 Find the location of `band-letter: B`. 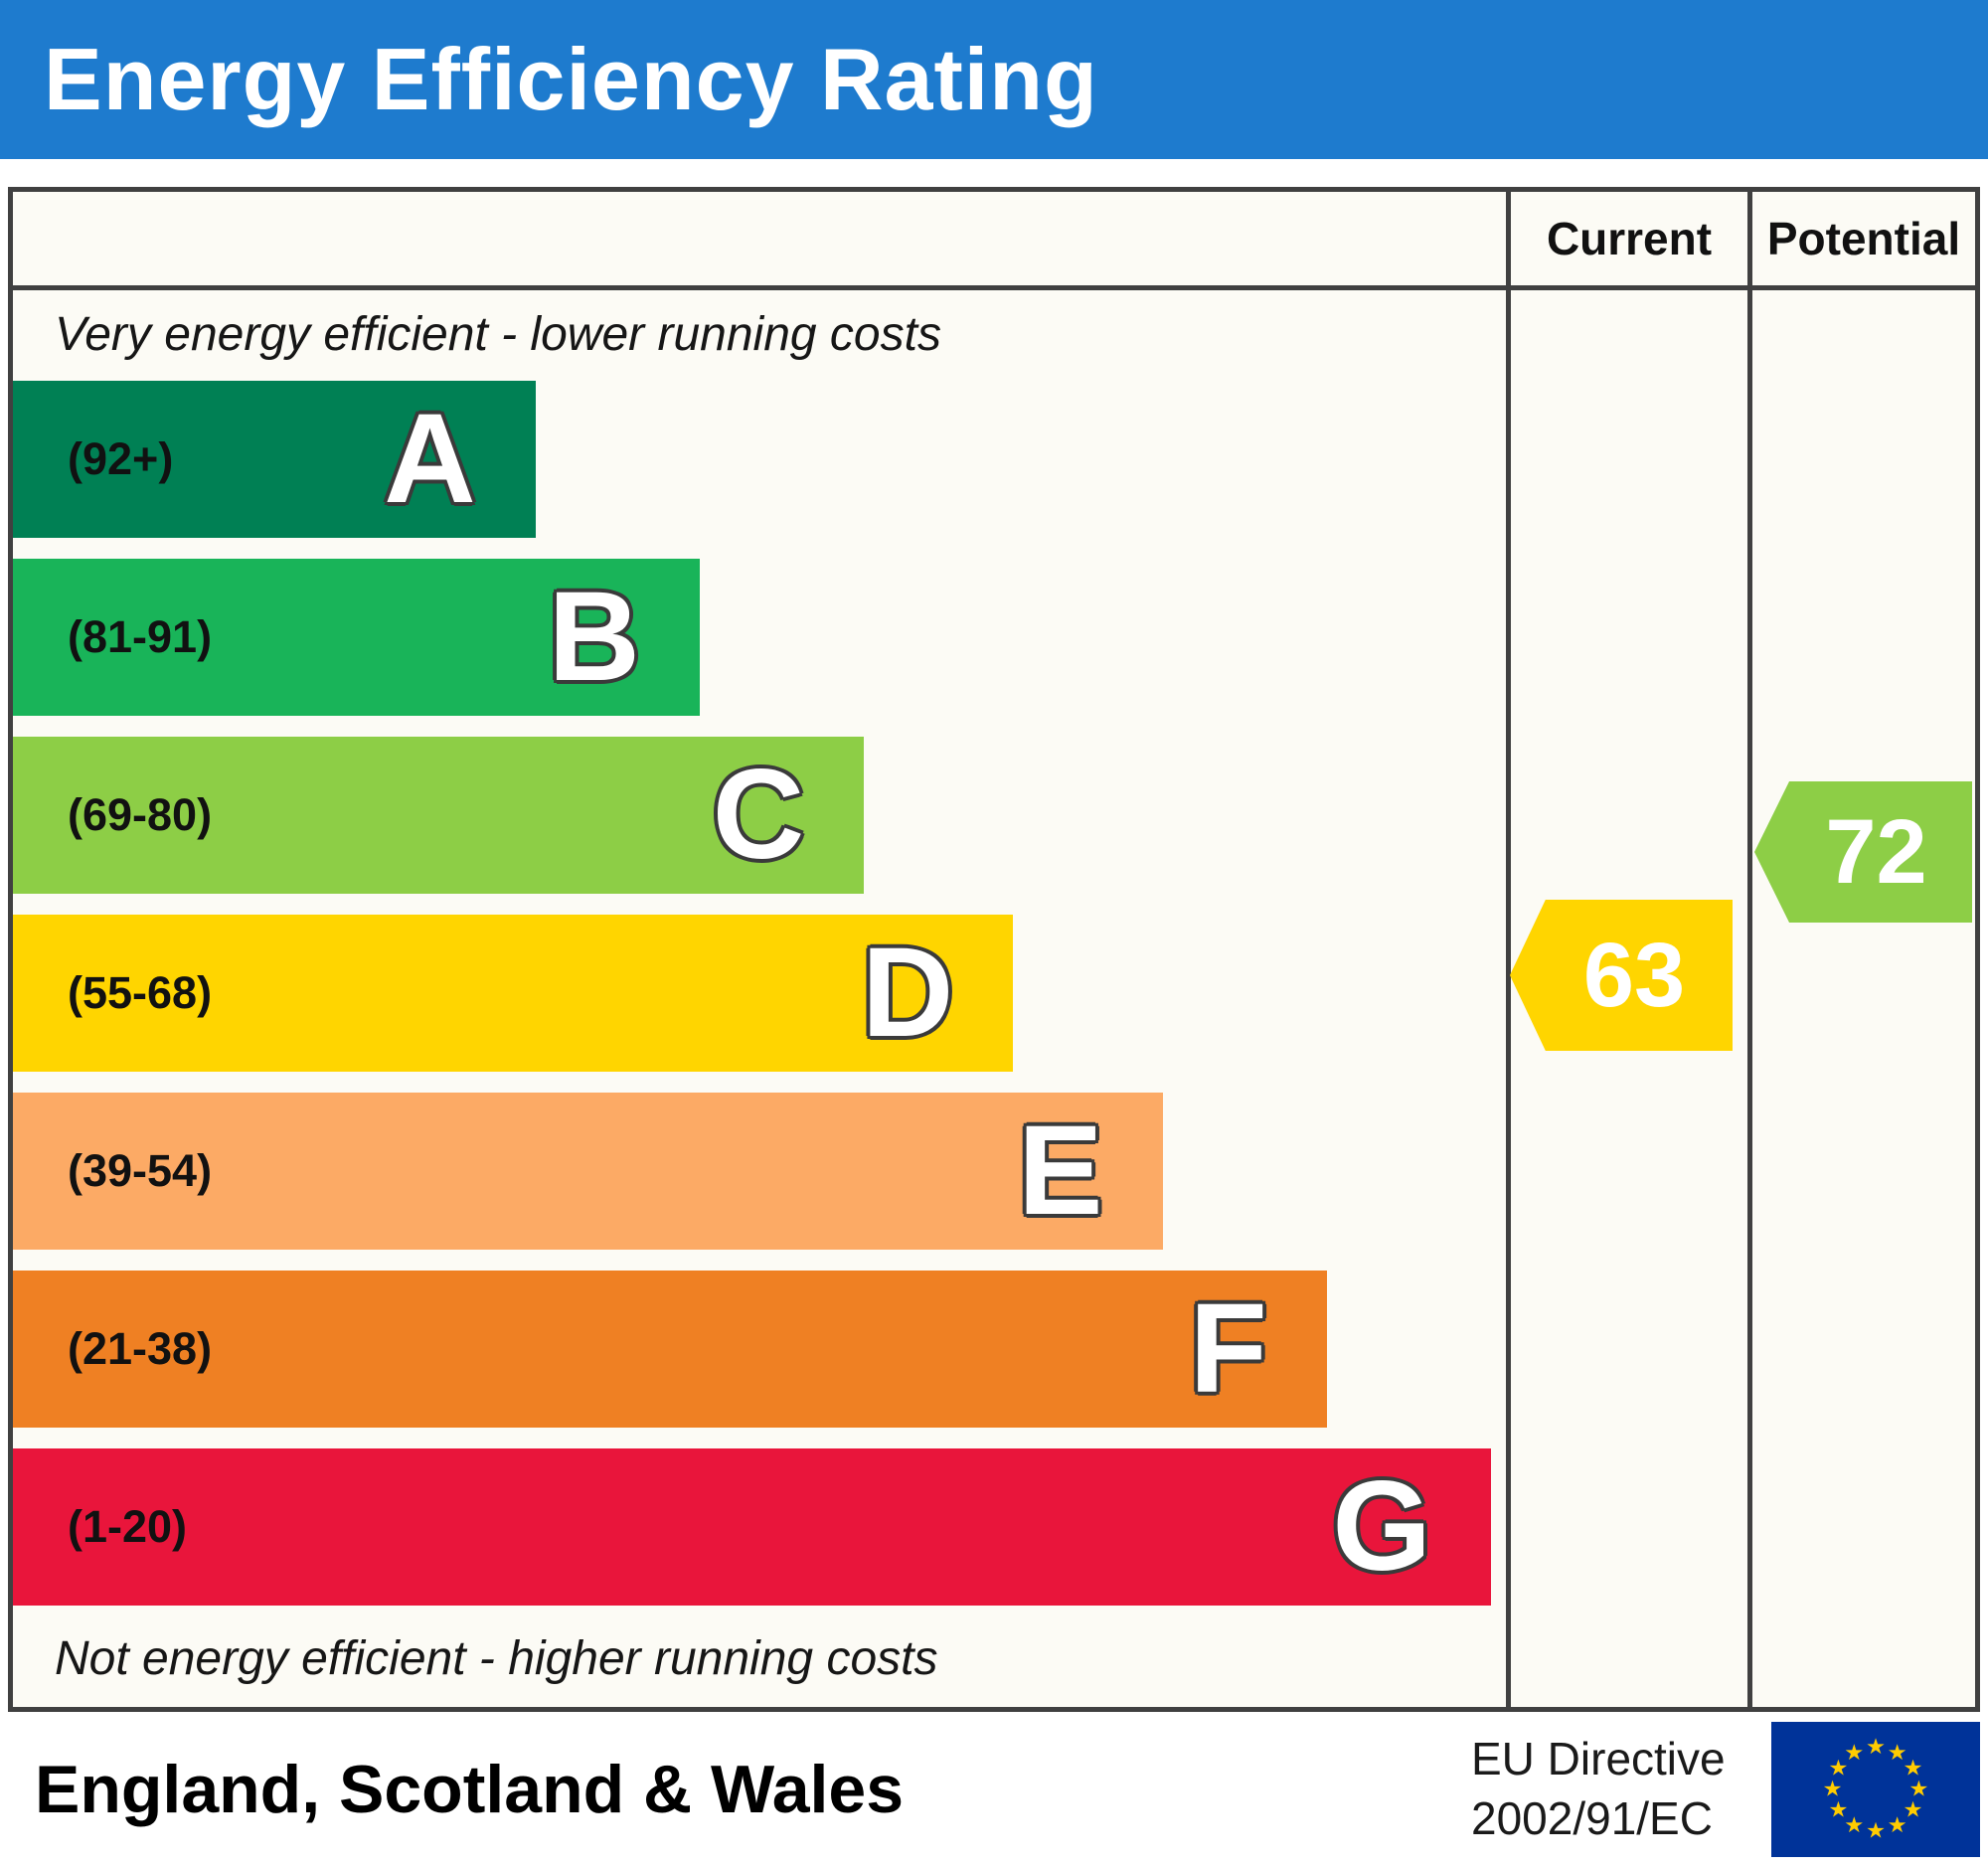

band-letter: B is located at coordinates (594, 637).